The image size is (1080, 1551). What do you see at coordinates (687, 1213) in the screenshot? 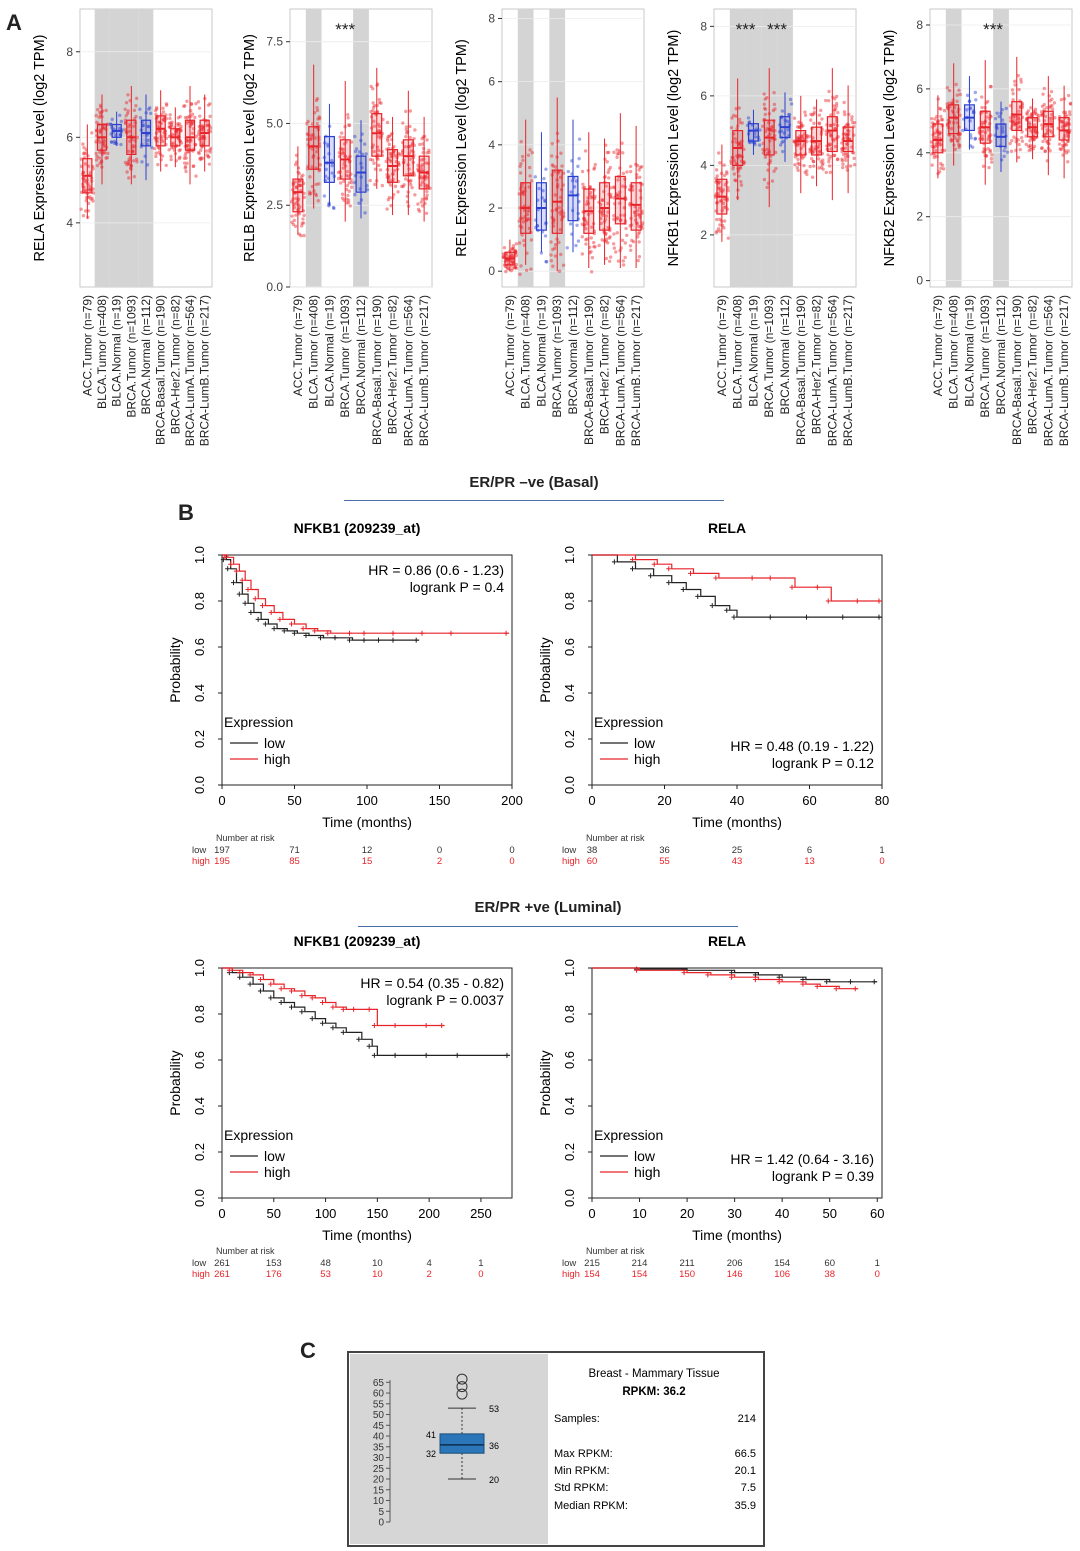
I see `x-tick-label: 20` at bounding box center [687, 1213].